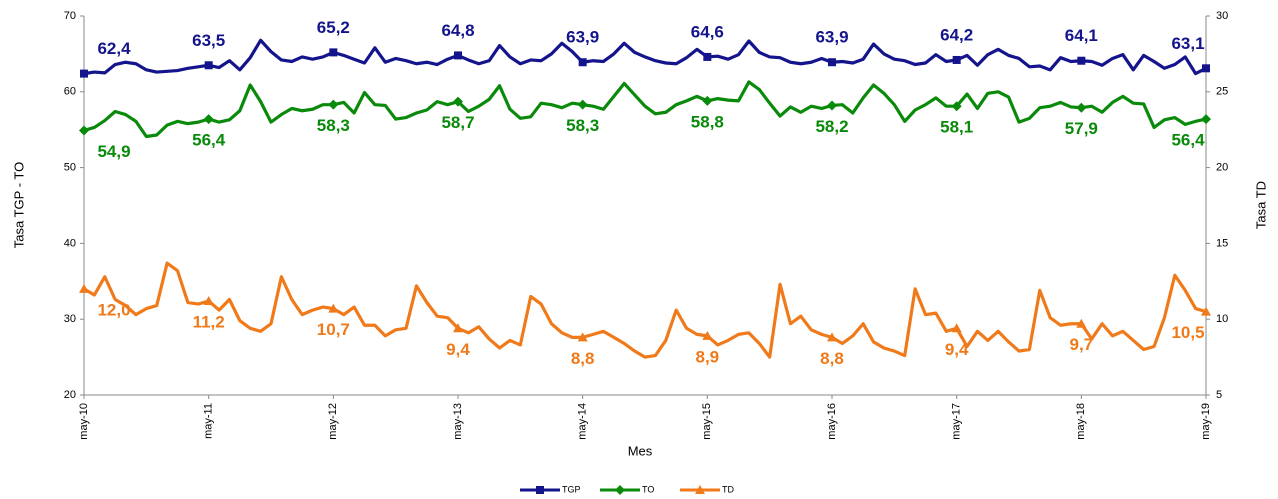 The image size is (1278, 499). What do you see at coordinates (640, 450) in the screenshot?
I see `x-axis-title: Mes` at bounding box center [640, 450].